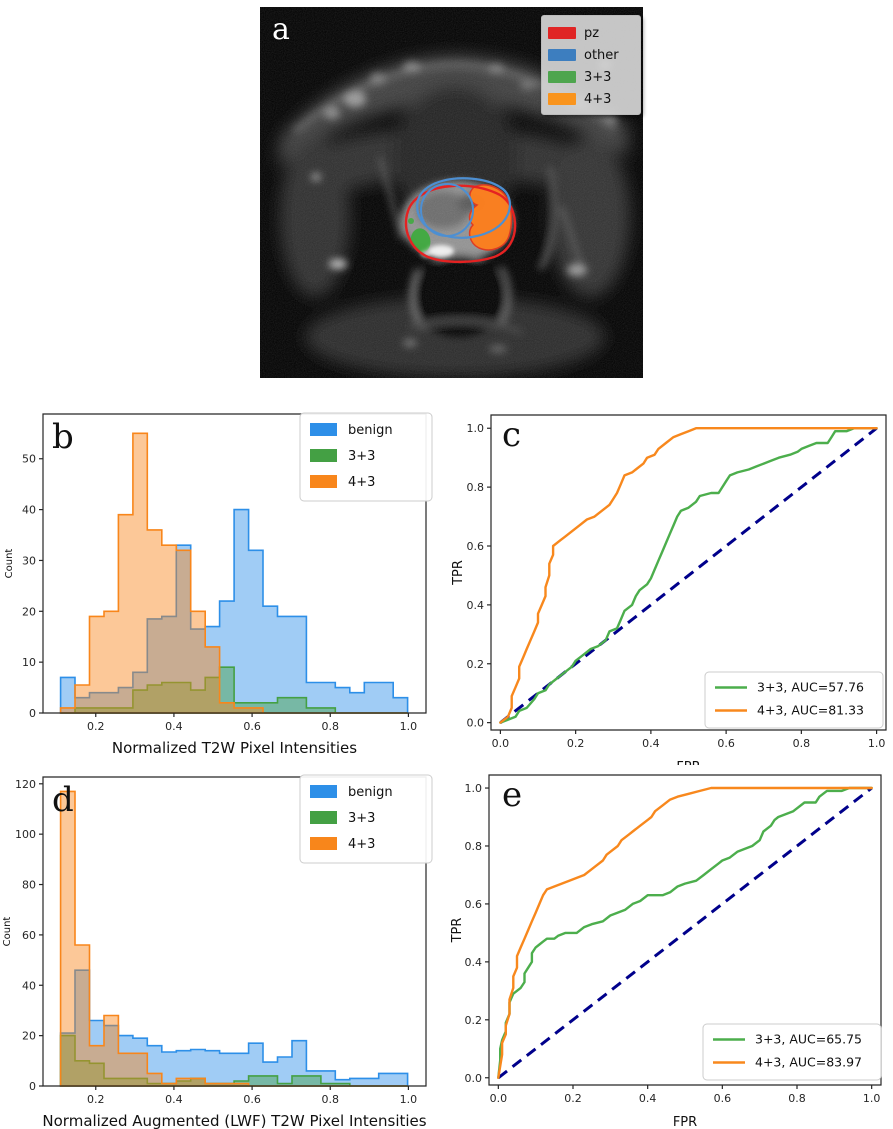  Describe the element at coordinates (810, 687) in the screenshot. I see `legend-label-3+3, AUC=57.76: 3+3, AUC=57.76` at that location.